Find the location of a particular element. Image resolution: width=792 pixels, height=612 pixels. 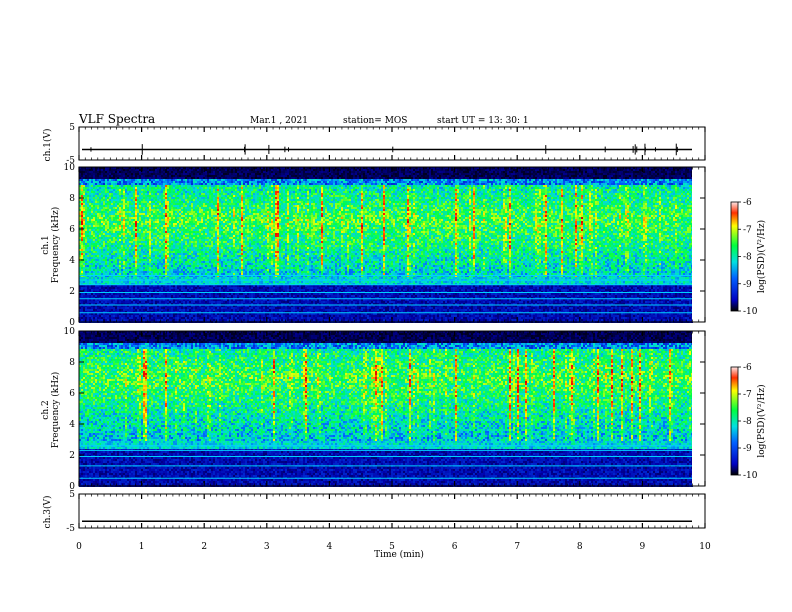

x-tick-label: 10 is located at coordinates (705, 547).